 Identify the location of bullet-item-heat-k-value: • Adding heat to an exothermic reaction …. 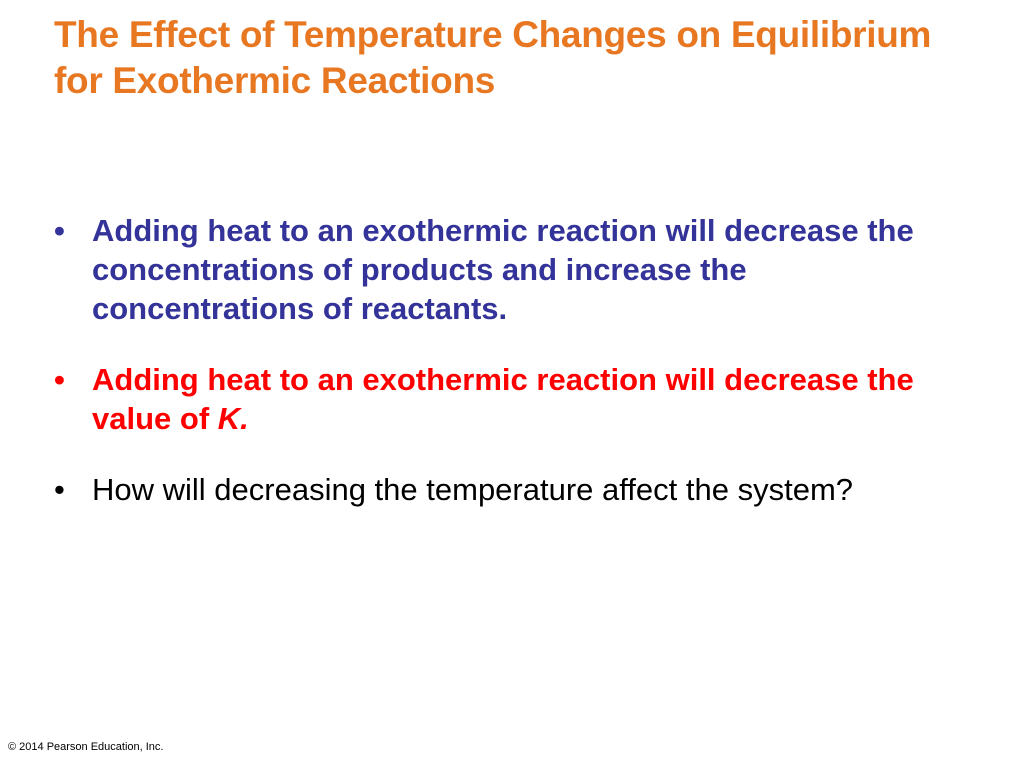
(512, 399).